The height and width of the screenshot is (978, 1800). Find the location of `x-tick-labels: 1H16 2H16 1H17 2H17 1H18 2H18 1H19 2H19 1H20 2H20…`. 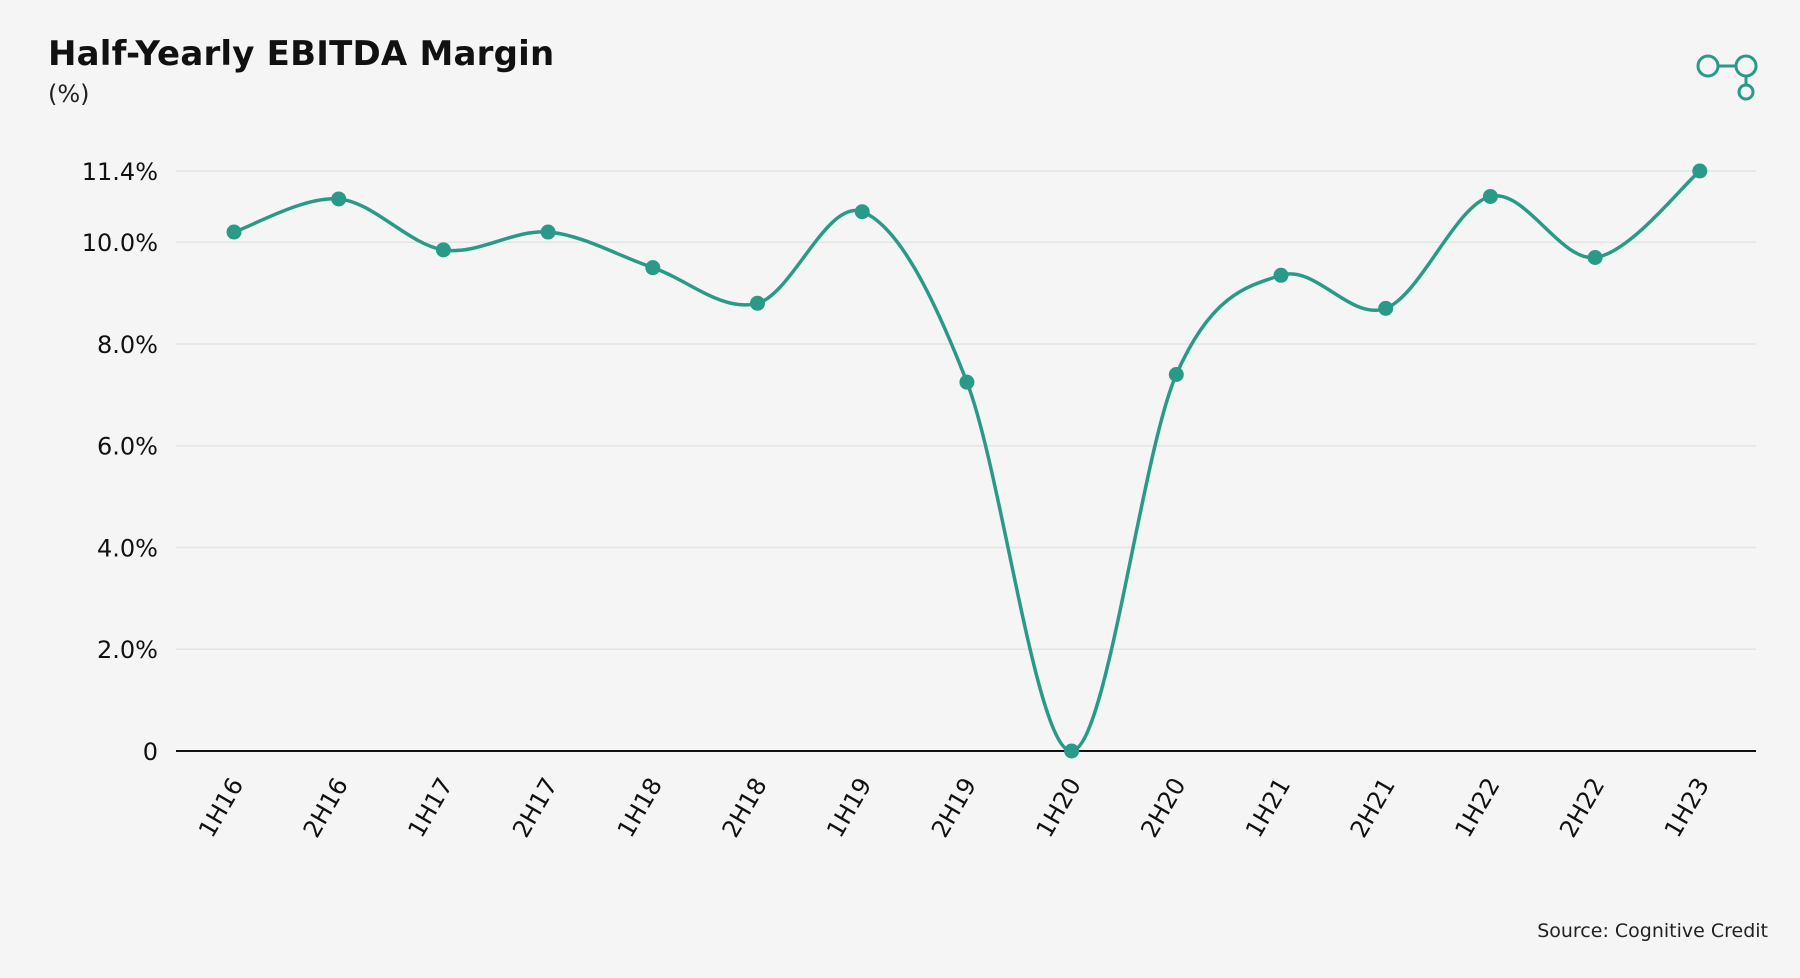

x-tick-labels: 1H16 2H16 1H17 2H17 1H18 2H18 1H19 2H19 1H20 2H20… is located at coordinates (954, 807).